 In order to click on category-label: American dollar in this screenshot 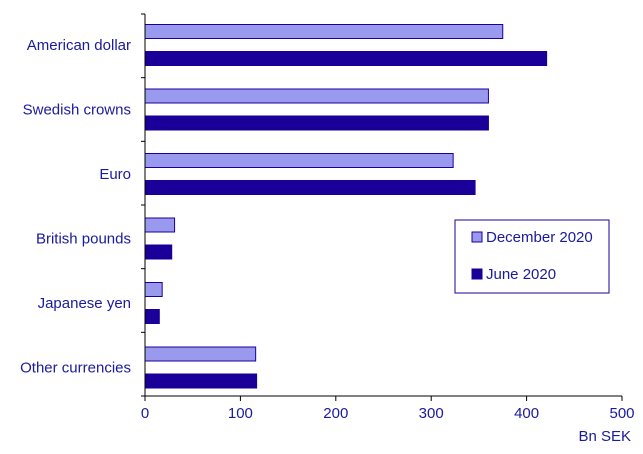, I will do `click(79, 45)`.